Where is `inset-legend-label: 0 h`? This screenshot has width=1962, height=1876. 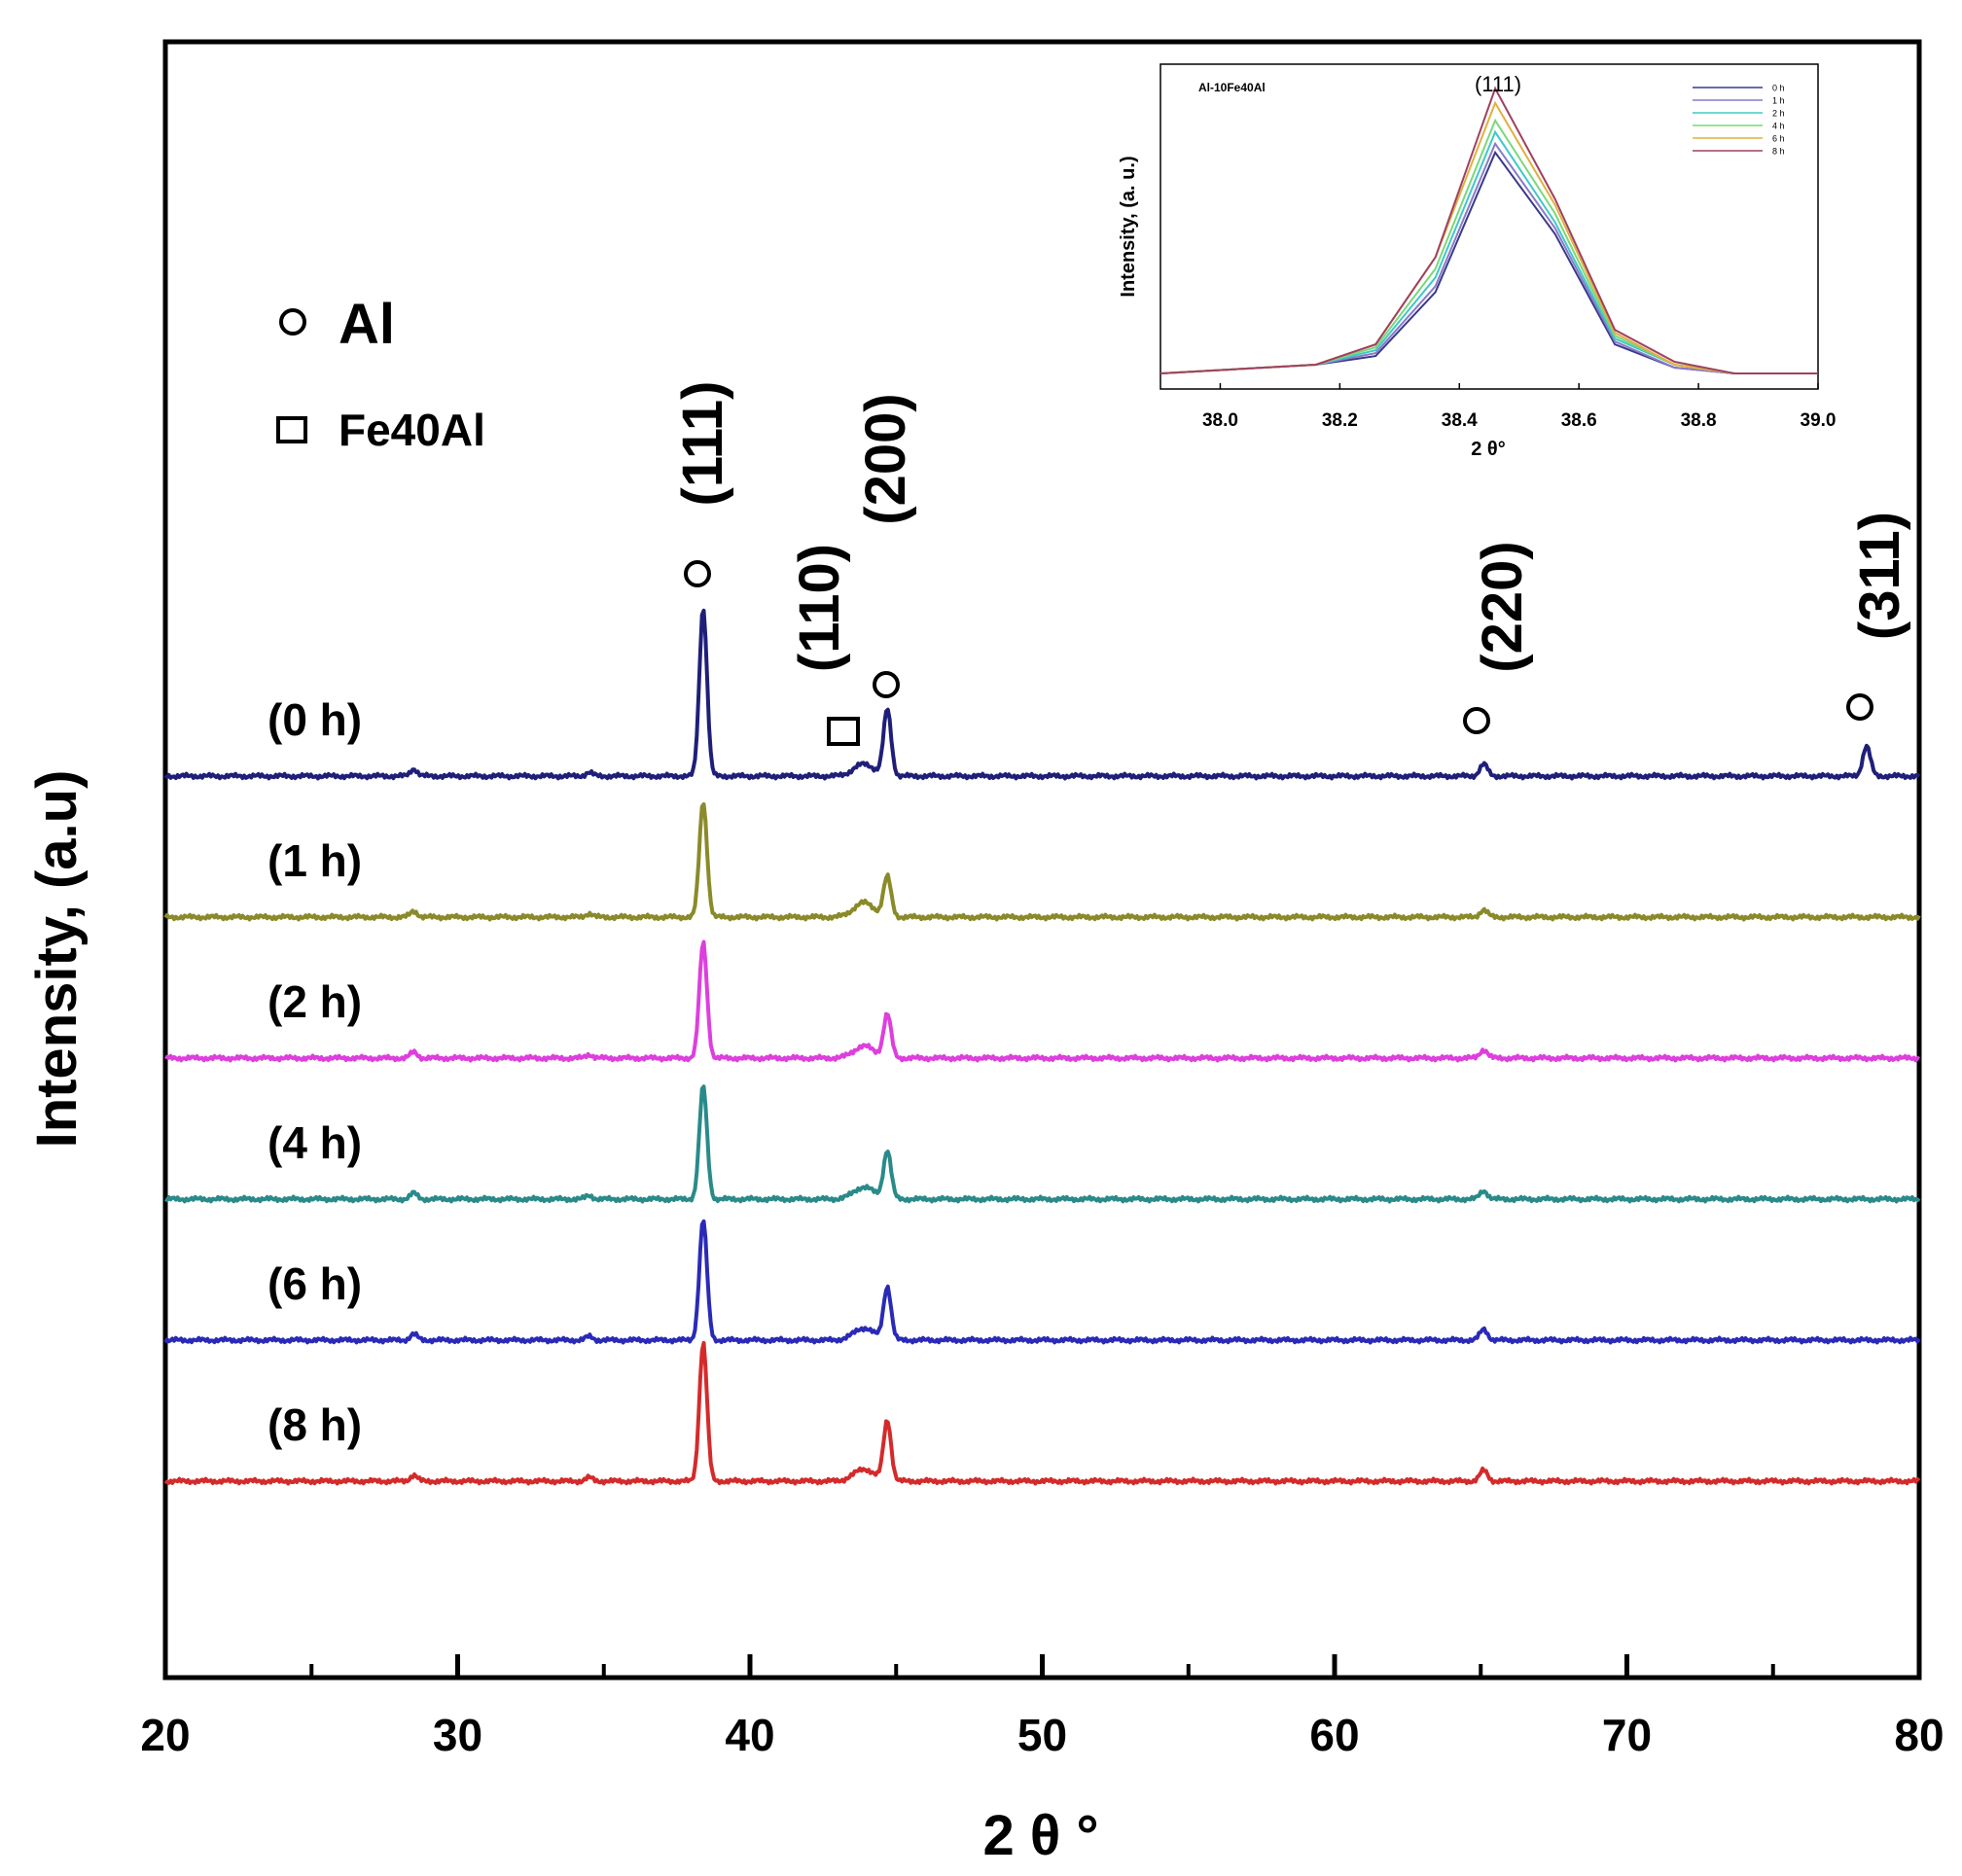
inset-legend-label: 0 h is located at coordinates (1778, 88).